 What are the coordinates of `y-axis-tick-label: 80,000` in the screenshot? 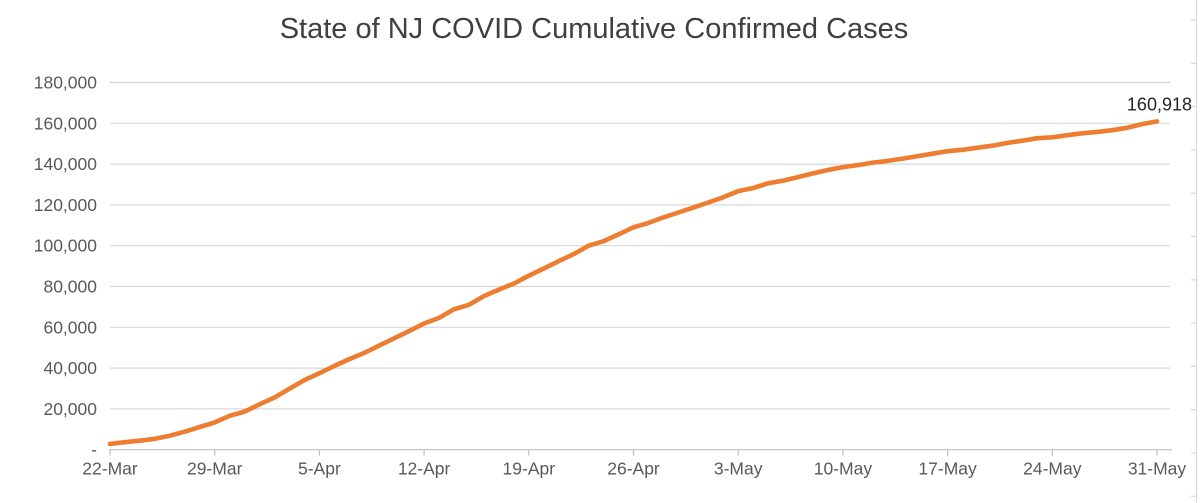 It's located at (70, 287).